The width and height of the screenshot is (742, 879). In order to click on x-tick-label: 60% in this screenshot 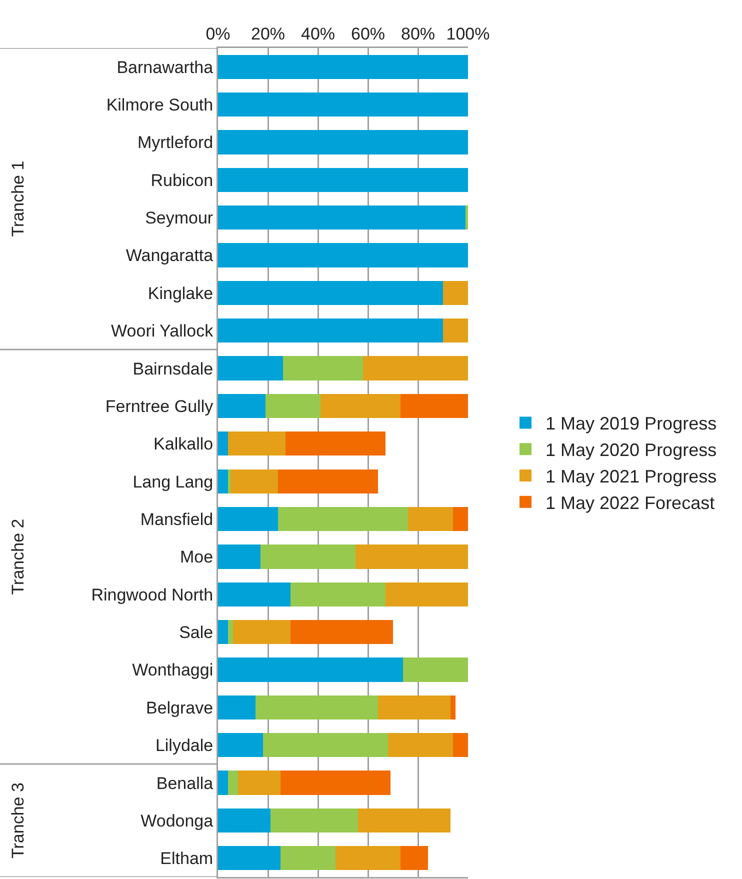, I will do `click(368, 34)`.